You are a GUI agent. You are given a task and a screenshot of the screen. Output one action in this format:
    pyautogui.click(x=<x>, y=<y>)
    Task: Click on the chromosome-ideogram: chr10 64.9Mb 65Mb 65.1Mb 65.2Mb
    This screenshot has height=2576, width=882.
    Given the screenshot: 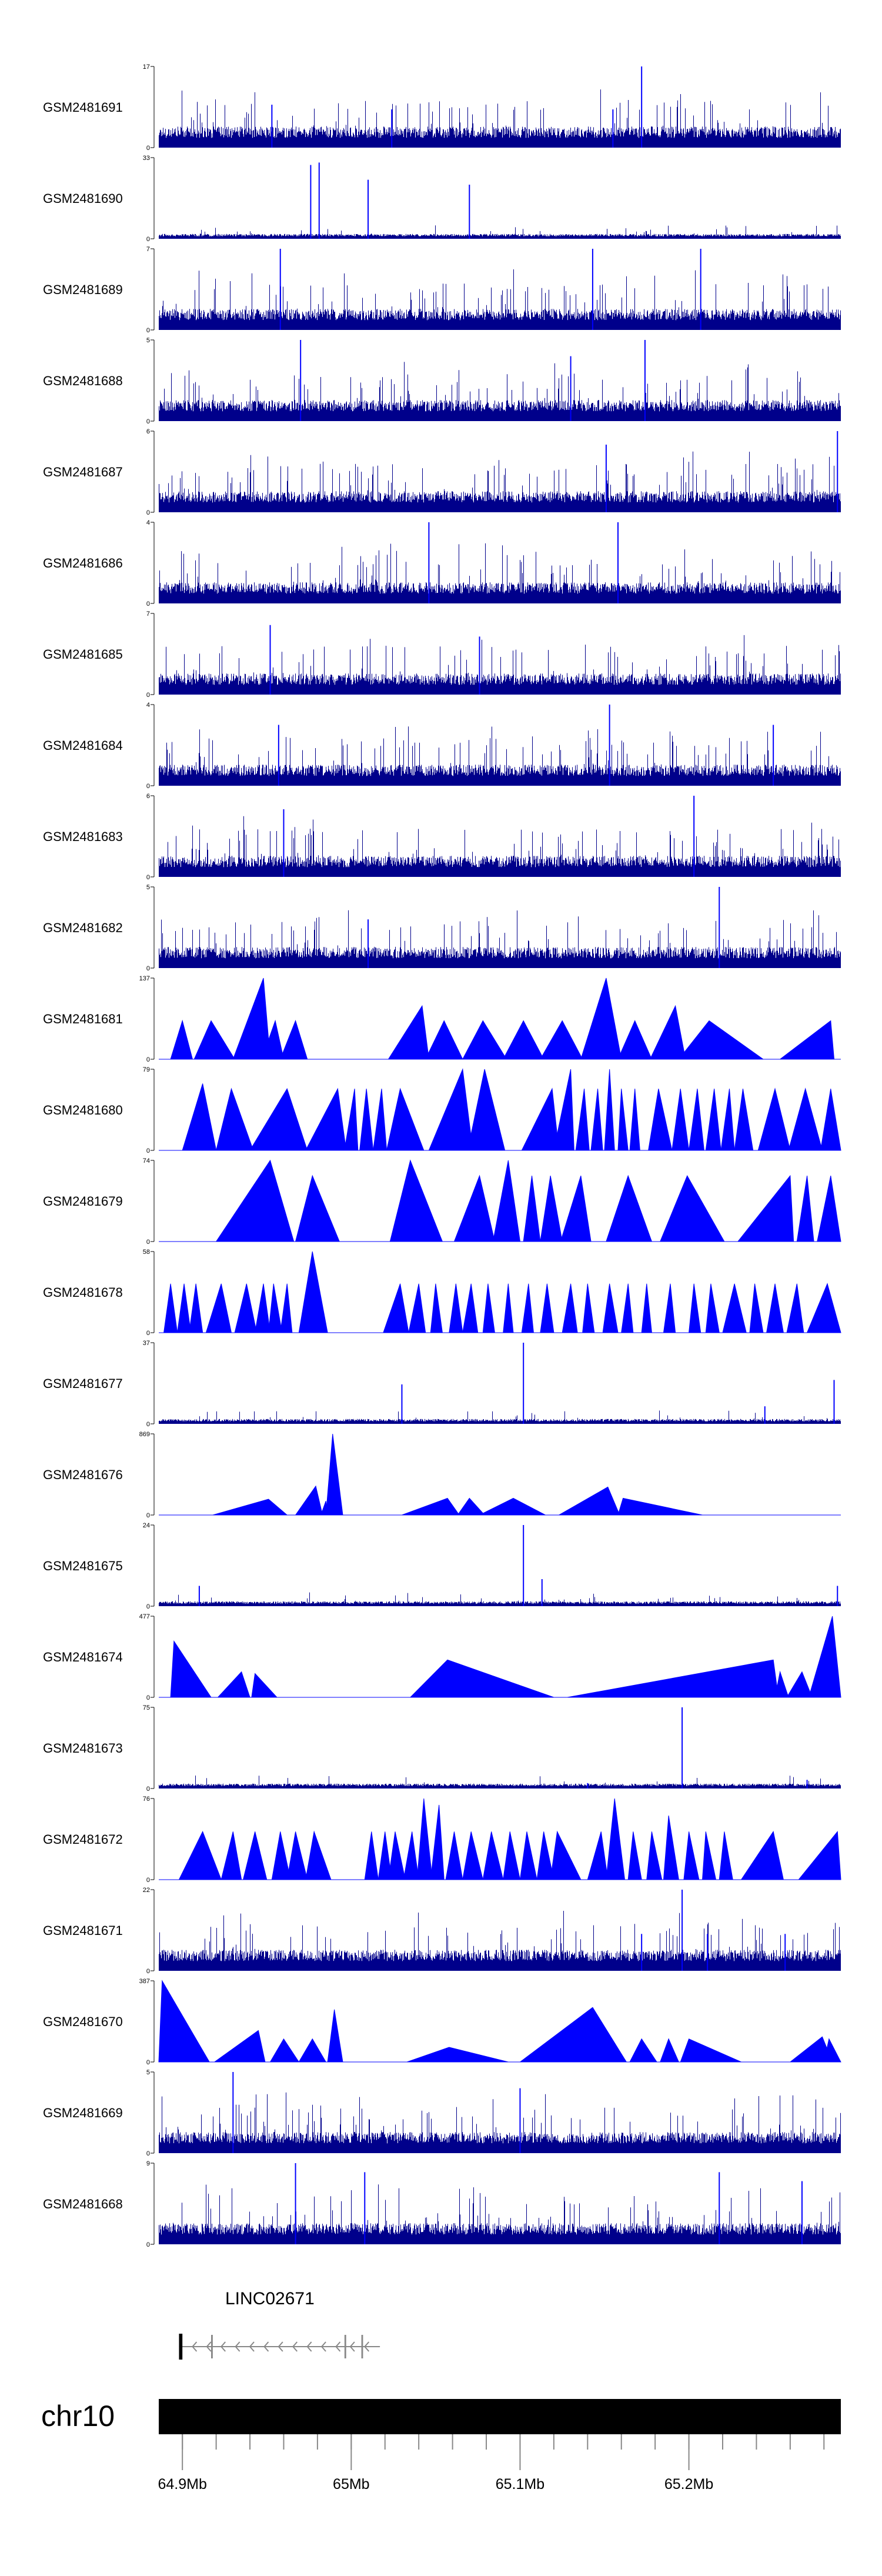 What is the action you would take?
    pyautogui.click(x=441, y=2445)
    